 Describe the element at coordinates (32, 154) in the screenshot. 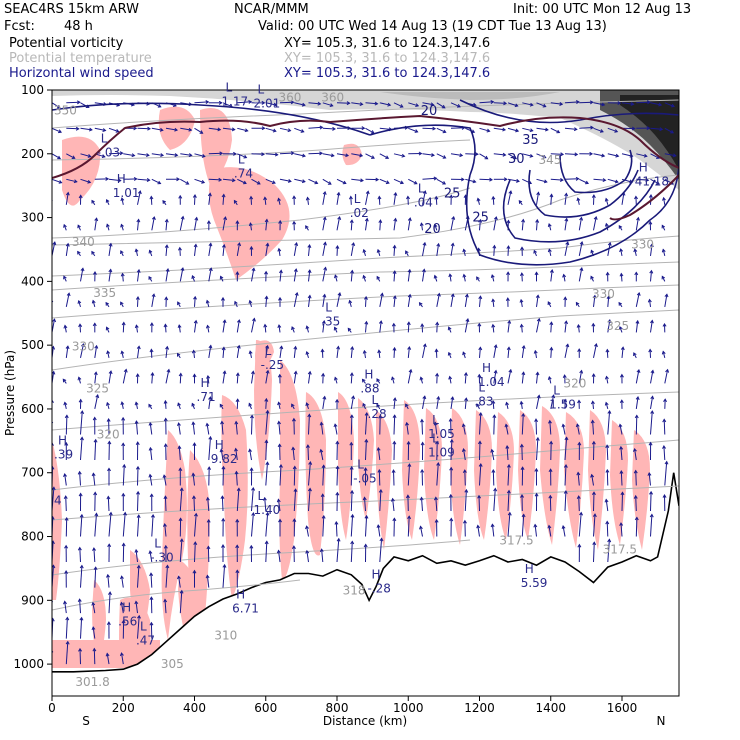

I see `y-tick-label: 200` at that location.